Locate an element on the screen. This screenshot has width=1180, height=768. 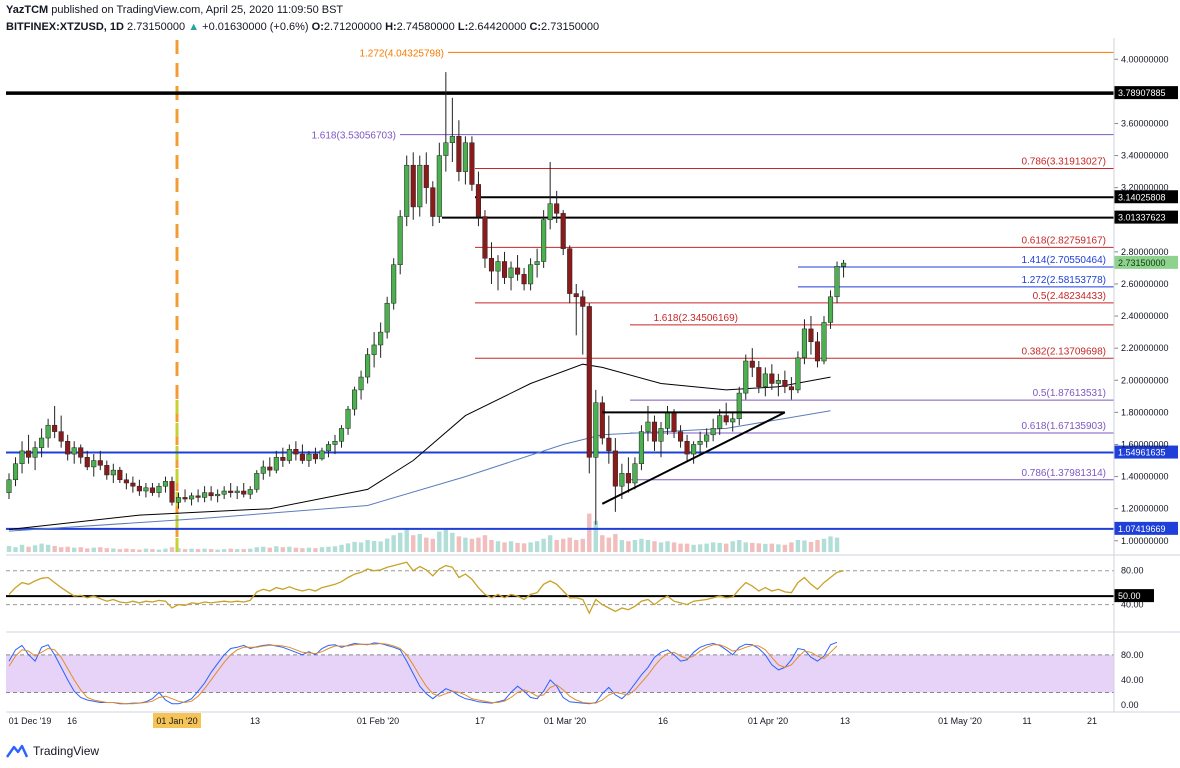
symbol-name: BITFINEX:XTZUSD, 1D is located at coordinates (65, 27).